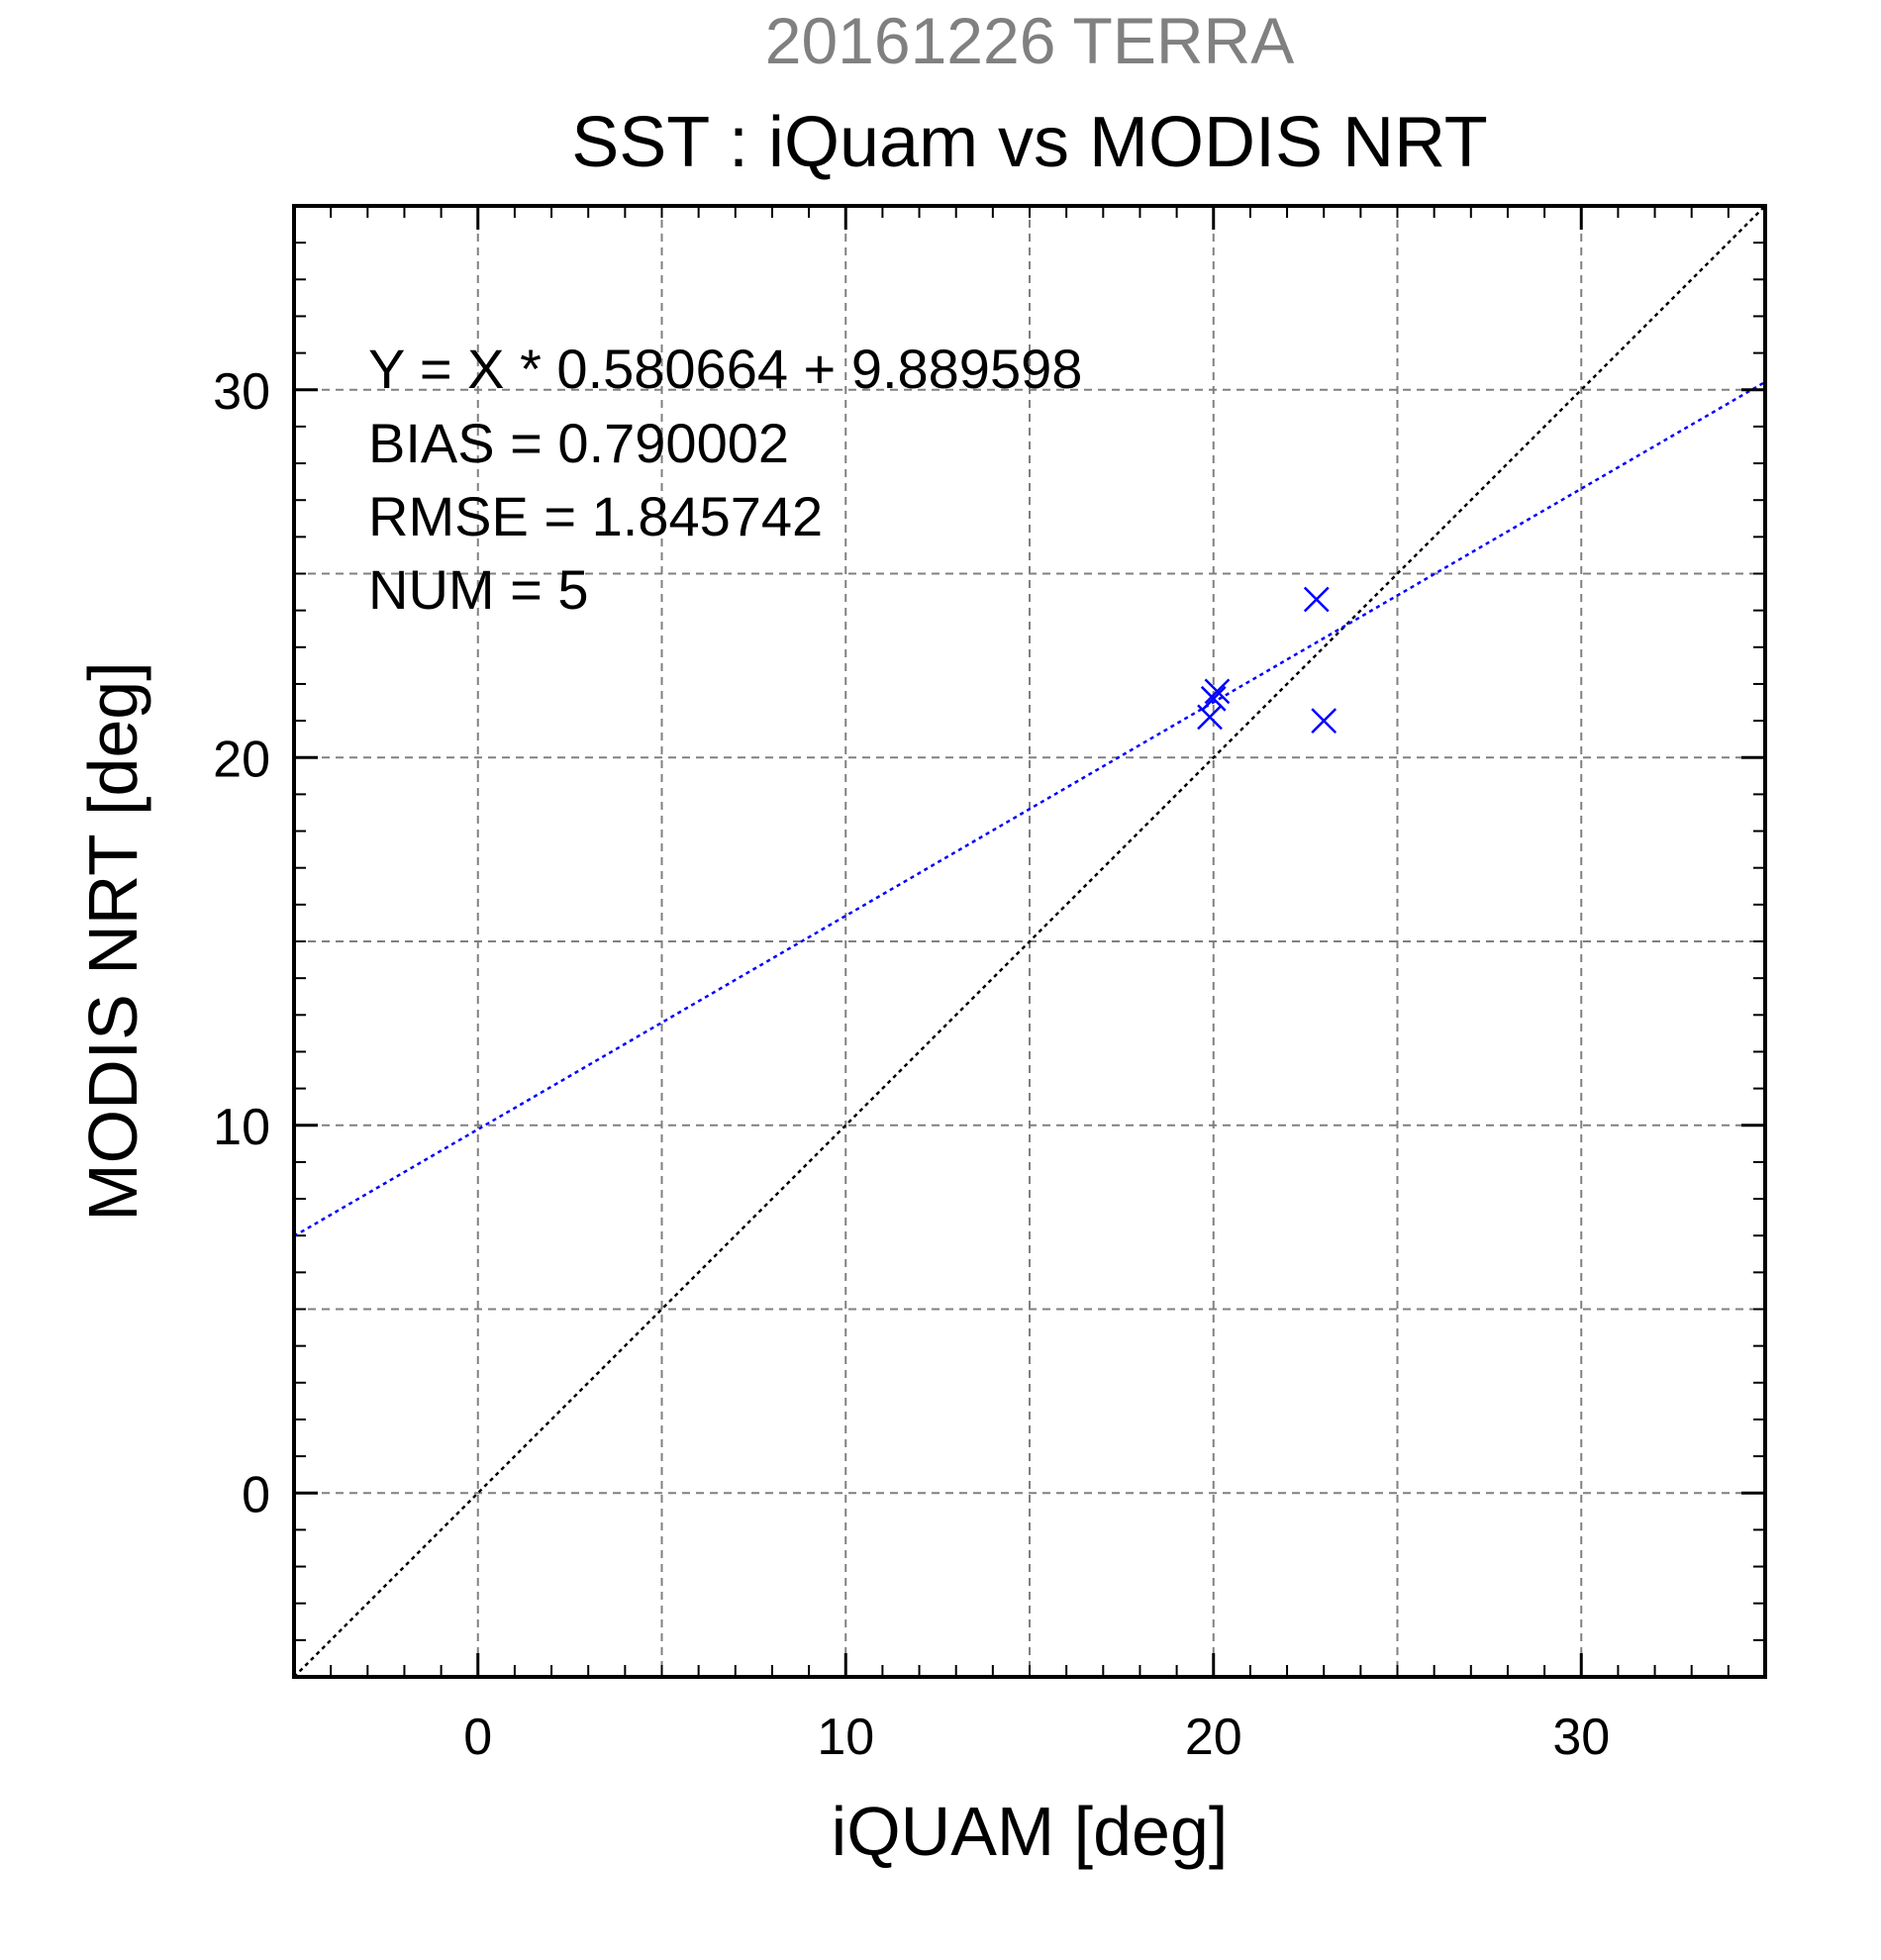  Describe the element at coordinates (1030, 142) in the screenshot. I see `chart-title: SST : iQuam vs MODIS NRT` at that location.